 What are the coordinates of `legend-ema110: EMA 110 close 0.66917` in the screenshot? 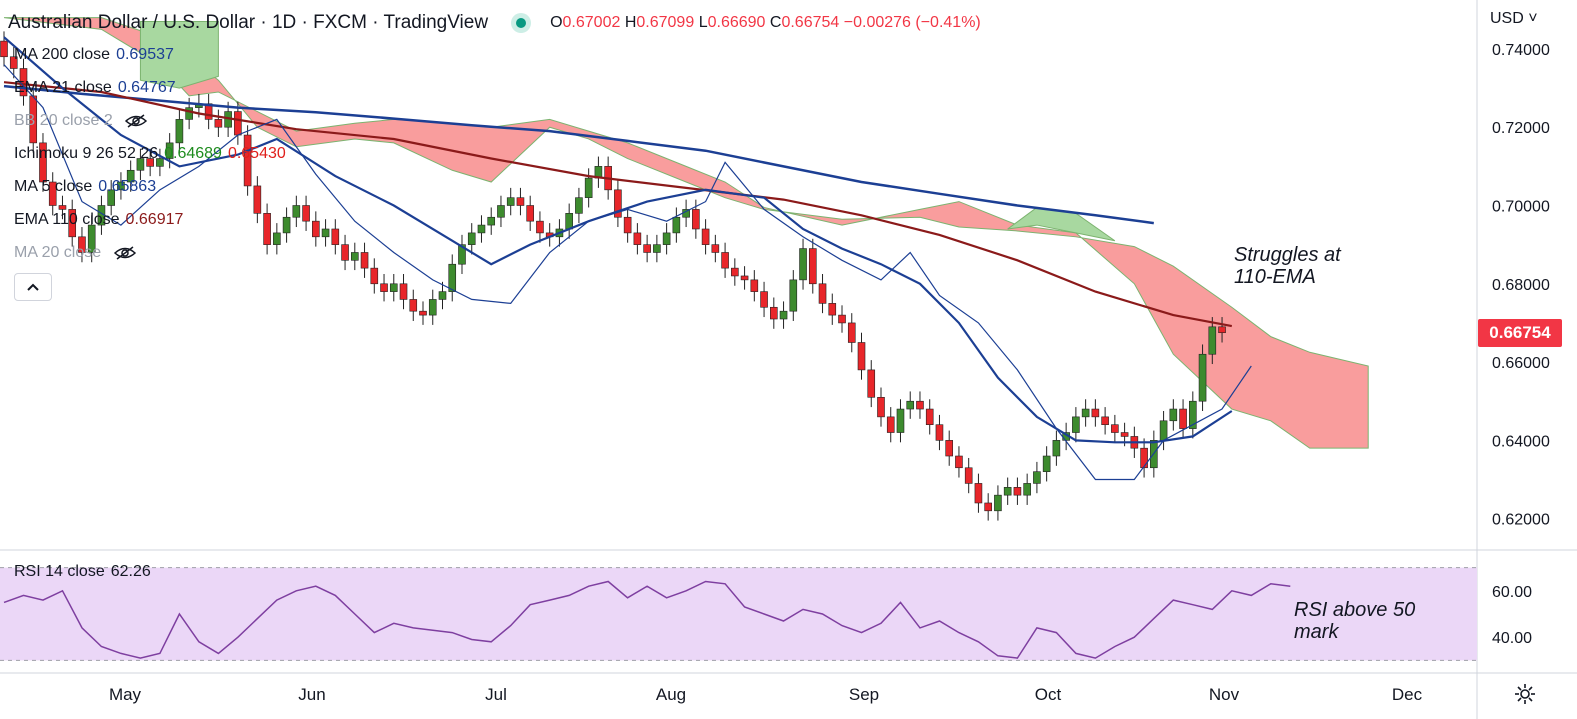 It's located at (98, 220).